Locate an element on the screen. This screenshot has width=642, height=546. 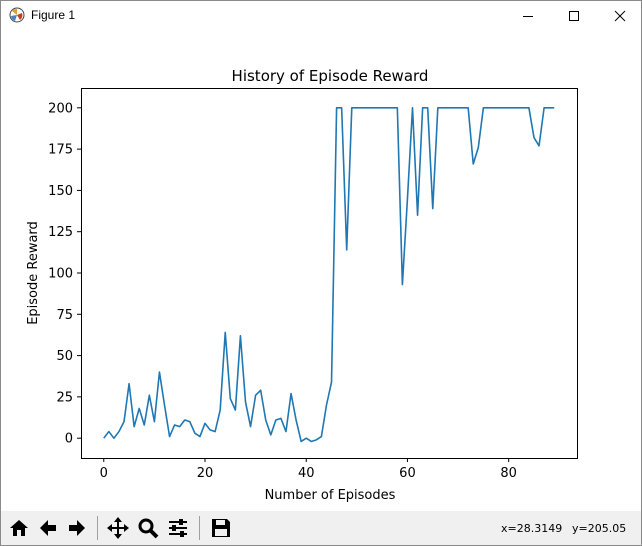
close-icon is located at coordinates (620, 16).